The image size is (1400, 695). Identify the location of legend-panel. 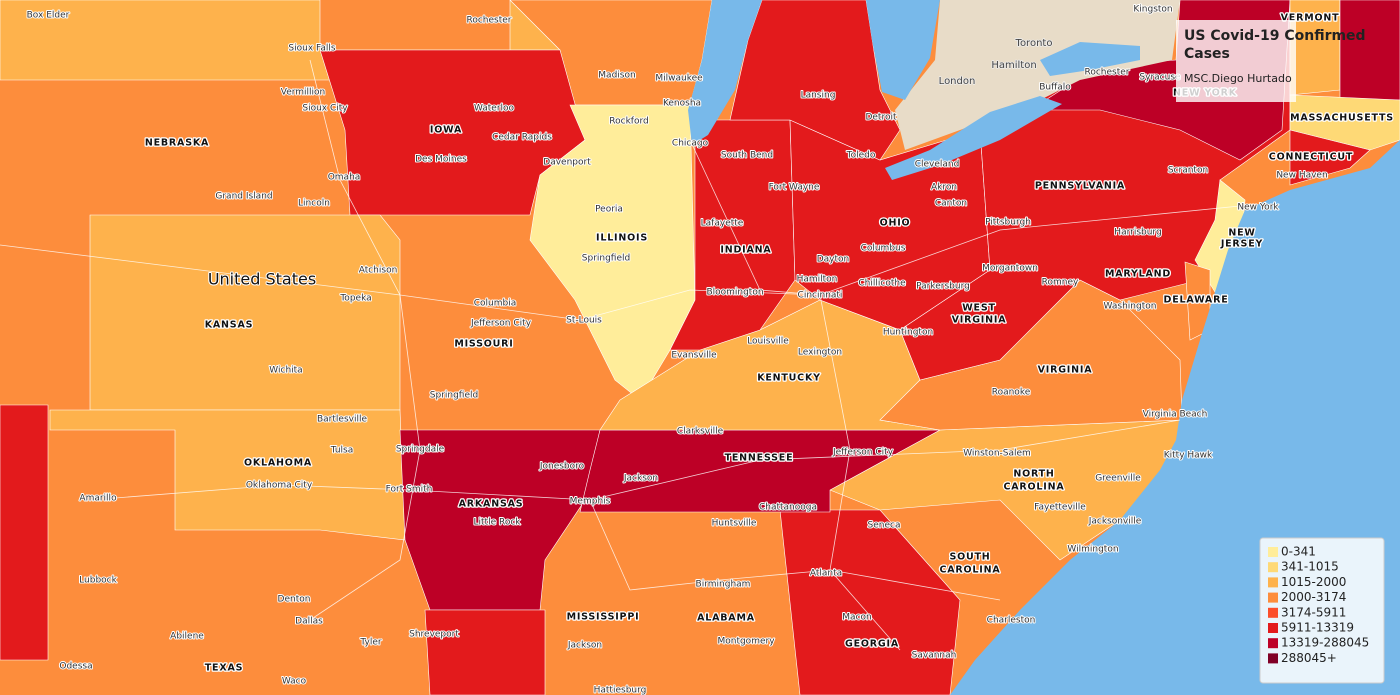
(1322, 610).